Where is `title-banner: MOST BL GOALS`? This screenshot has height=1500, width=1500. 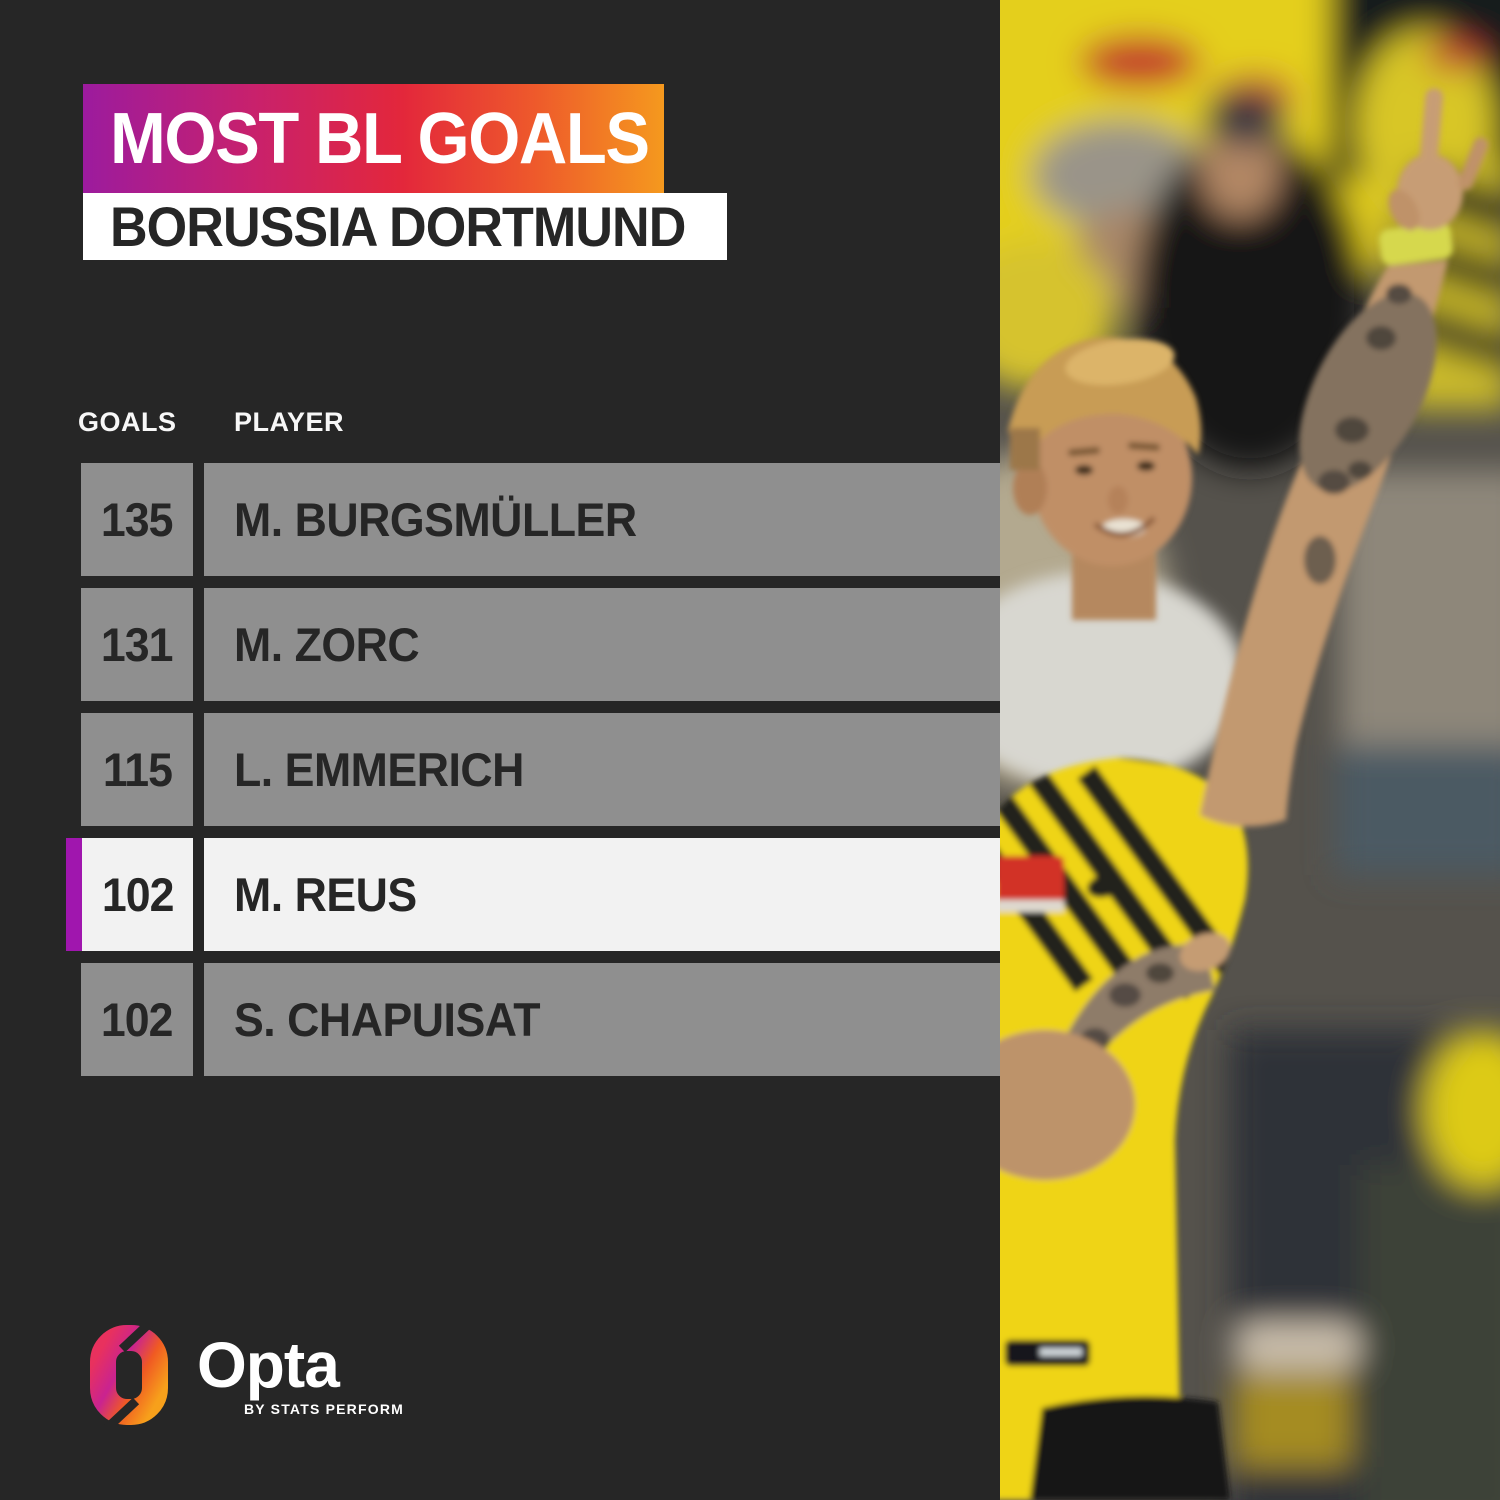
title-banner: MOST BL GOALS is located at coordinates (373, 138).